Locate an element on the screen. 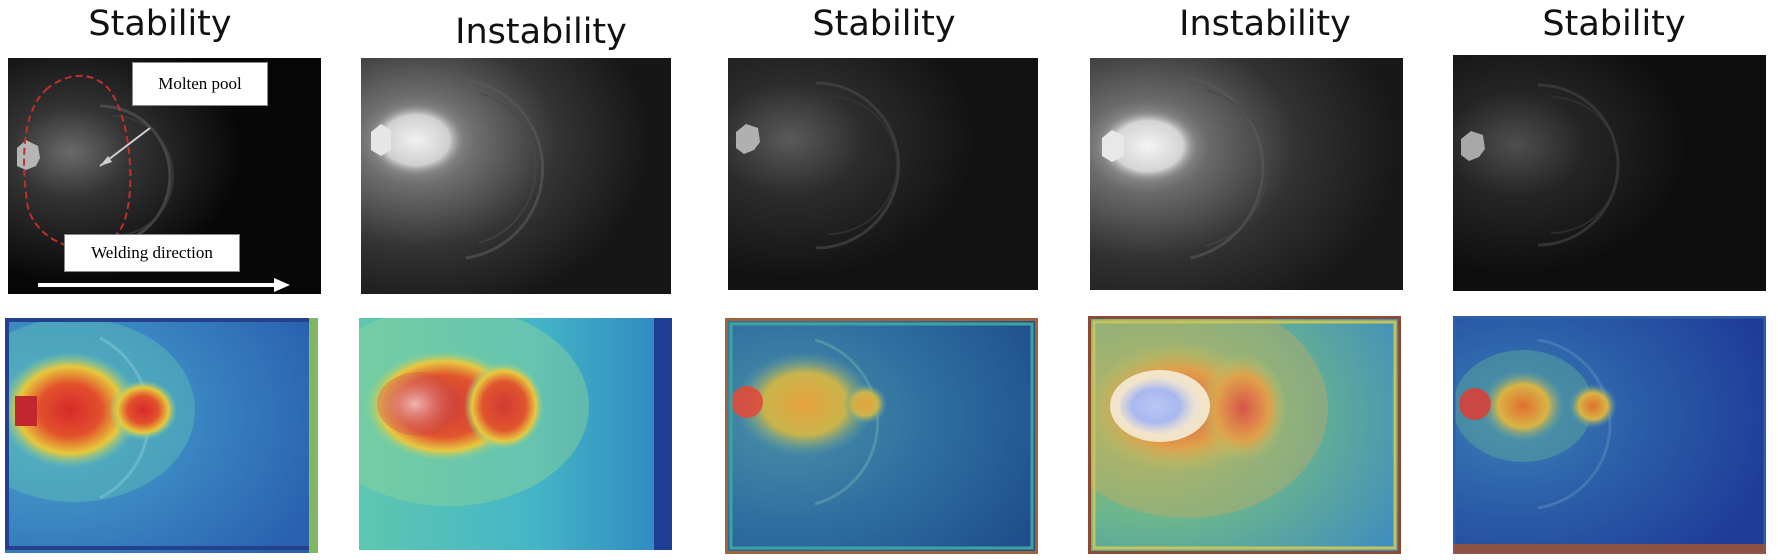 The image size is (1778, 560). panel-4-title: Instability is located at coordinates (1265, 24).